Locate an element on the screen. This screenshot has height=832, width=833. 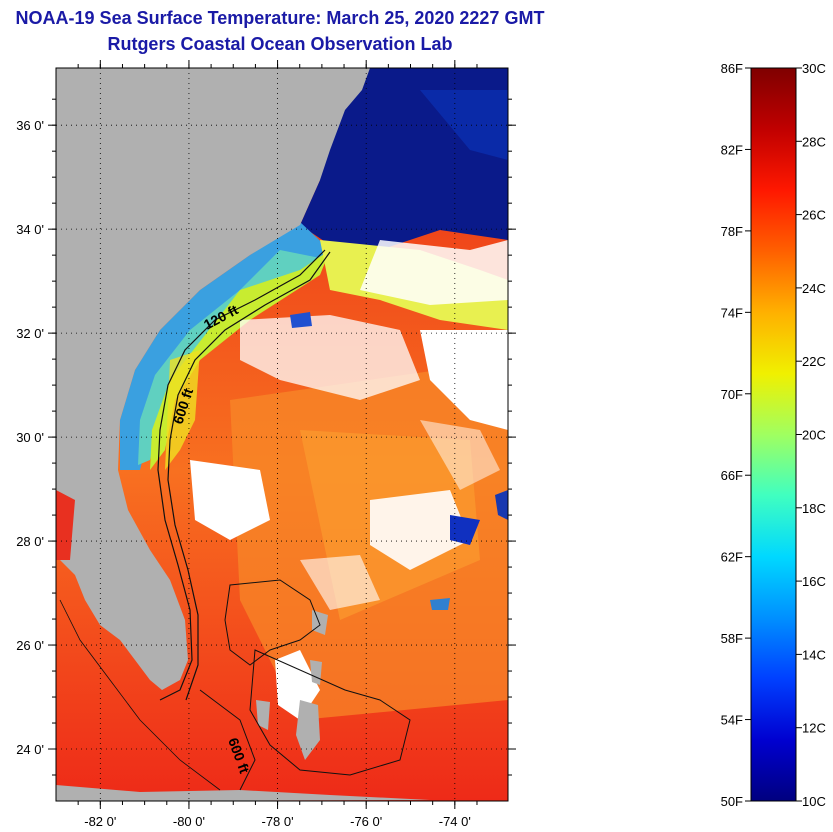
lon-label: -82 0' is located at coordinates (100, 821).